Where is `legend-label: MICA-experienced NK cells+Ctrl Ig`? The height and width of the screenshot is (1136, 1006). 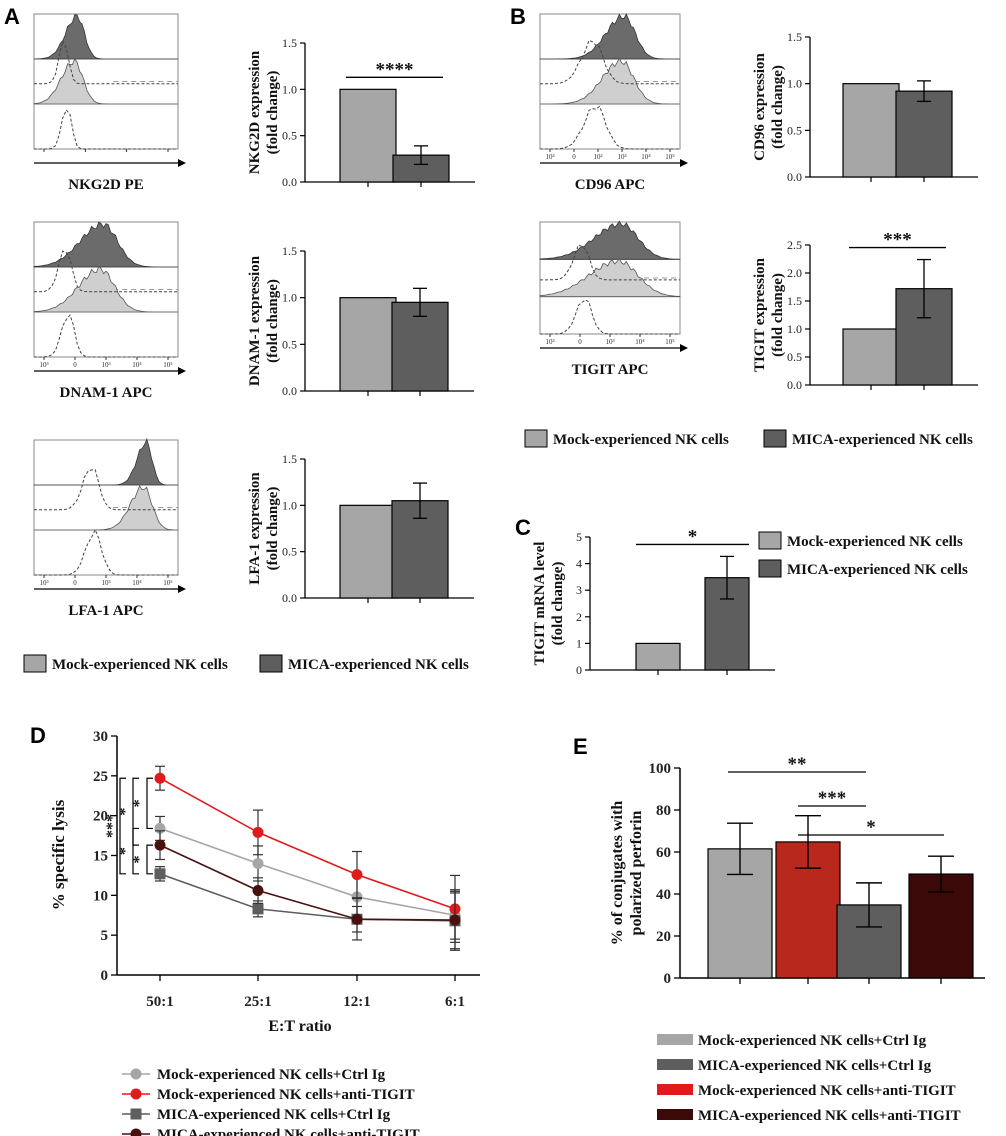
legend-label: MICA-experienced NK cells+Ctrl Ig is located at coordinates (815, 1066).